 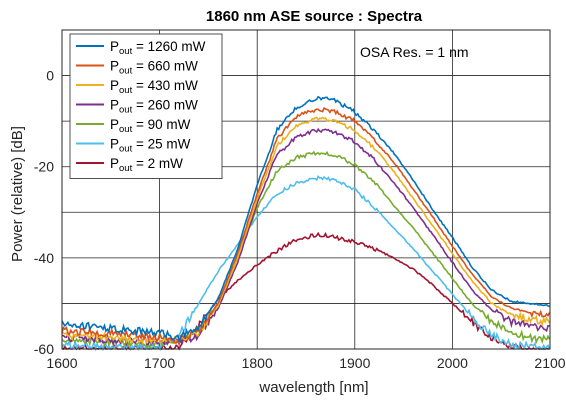 I want to click on x-tick-label: 1800, so click(x=257, y=363).